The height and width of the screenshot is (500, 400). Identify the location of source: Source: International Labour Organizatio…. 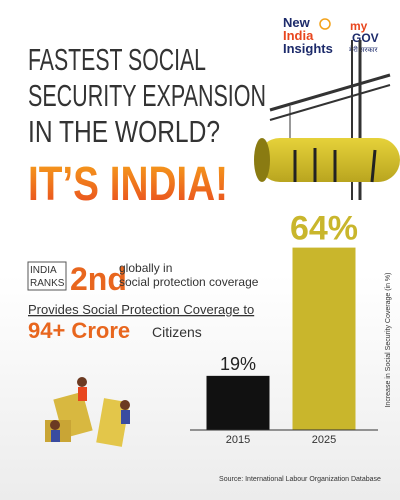
(300, 479).